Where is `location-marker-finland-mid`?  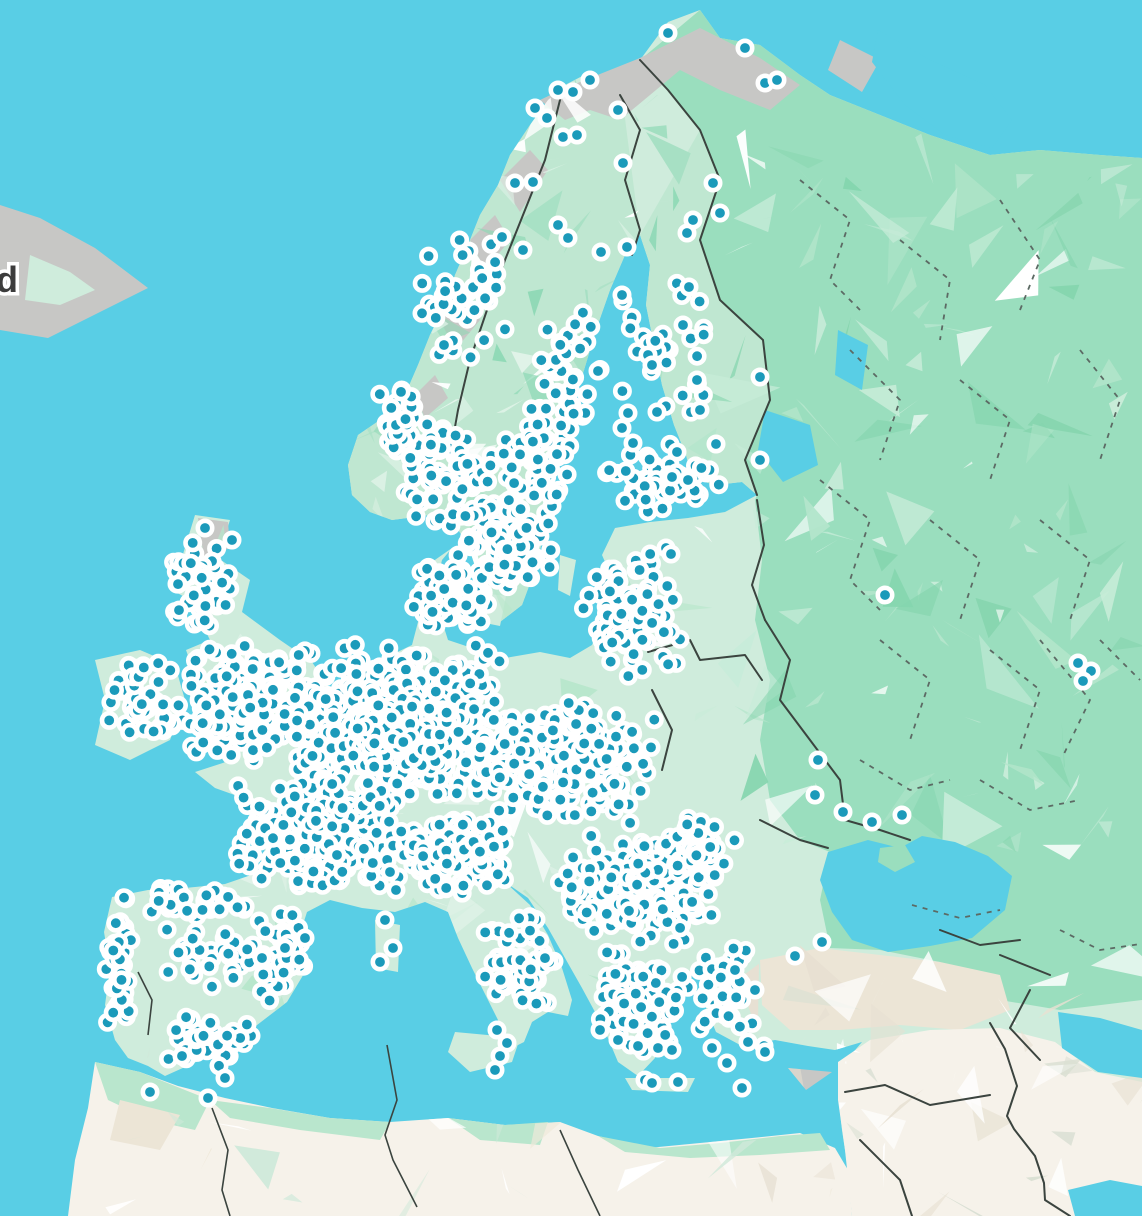 location-marker-finland-mid is located at coordinates (666, 363).